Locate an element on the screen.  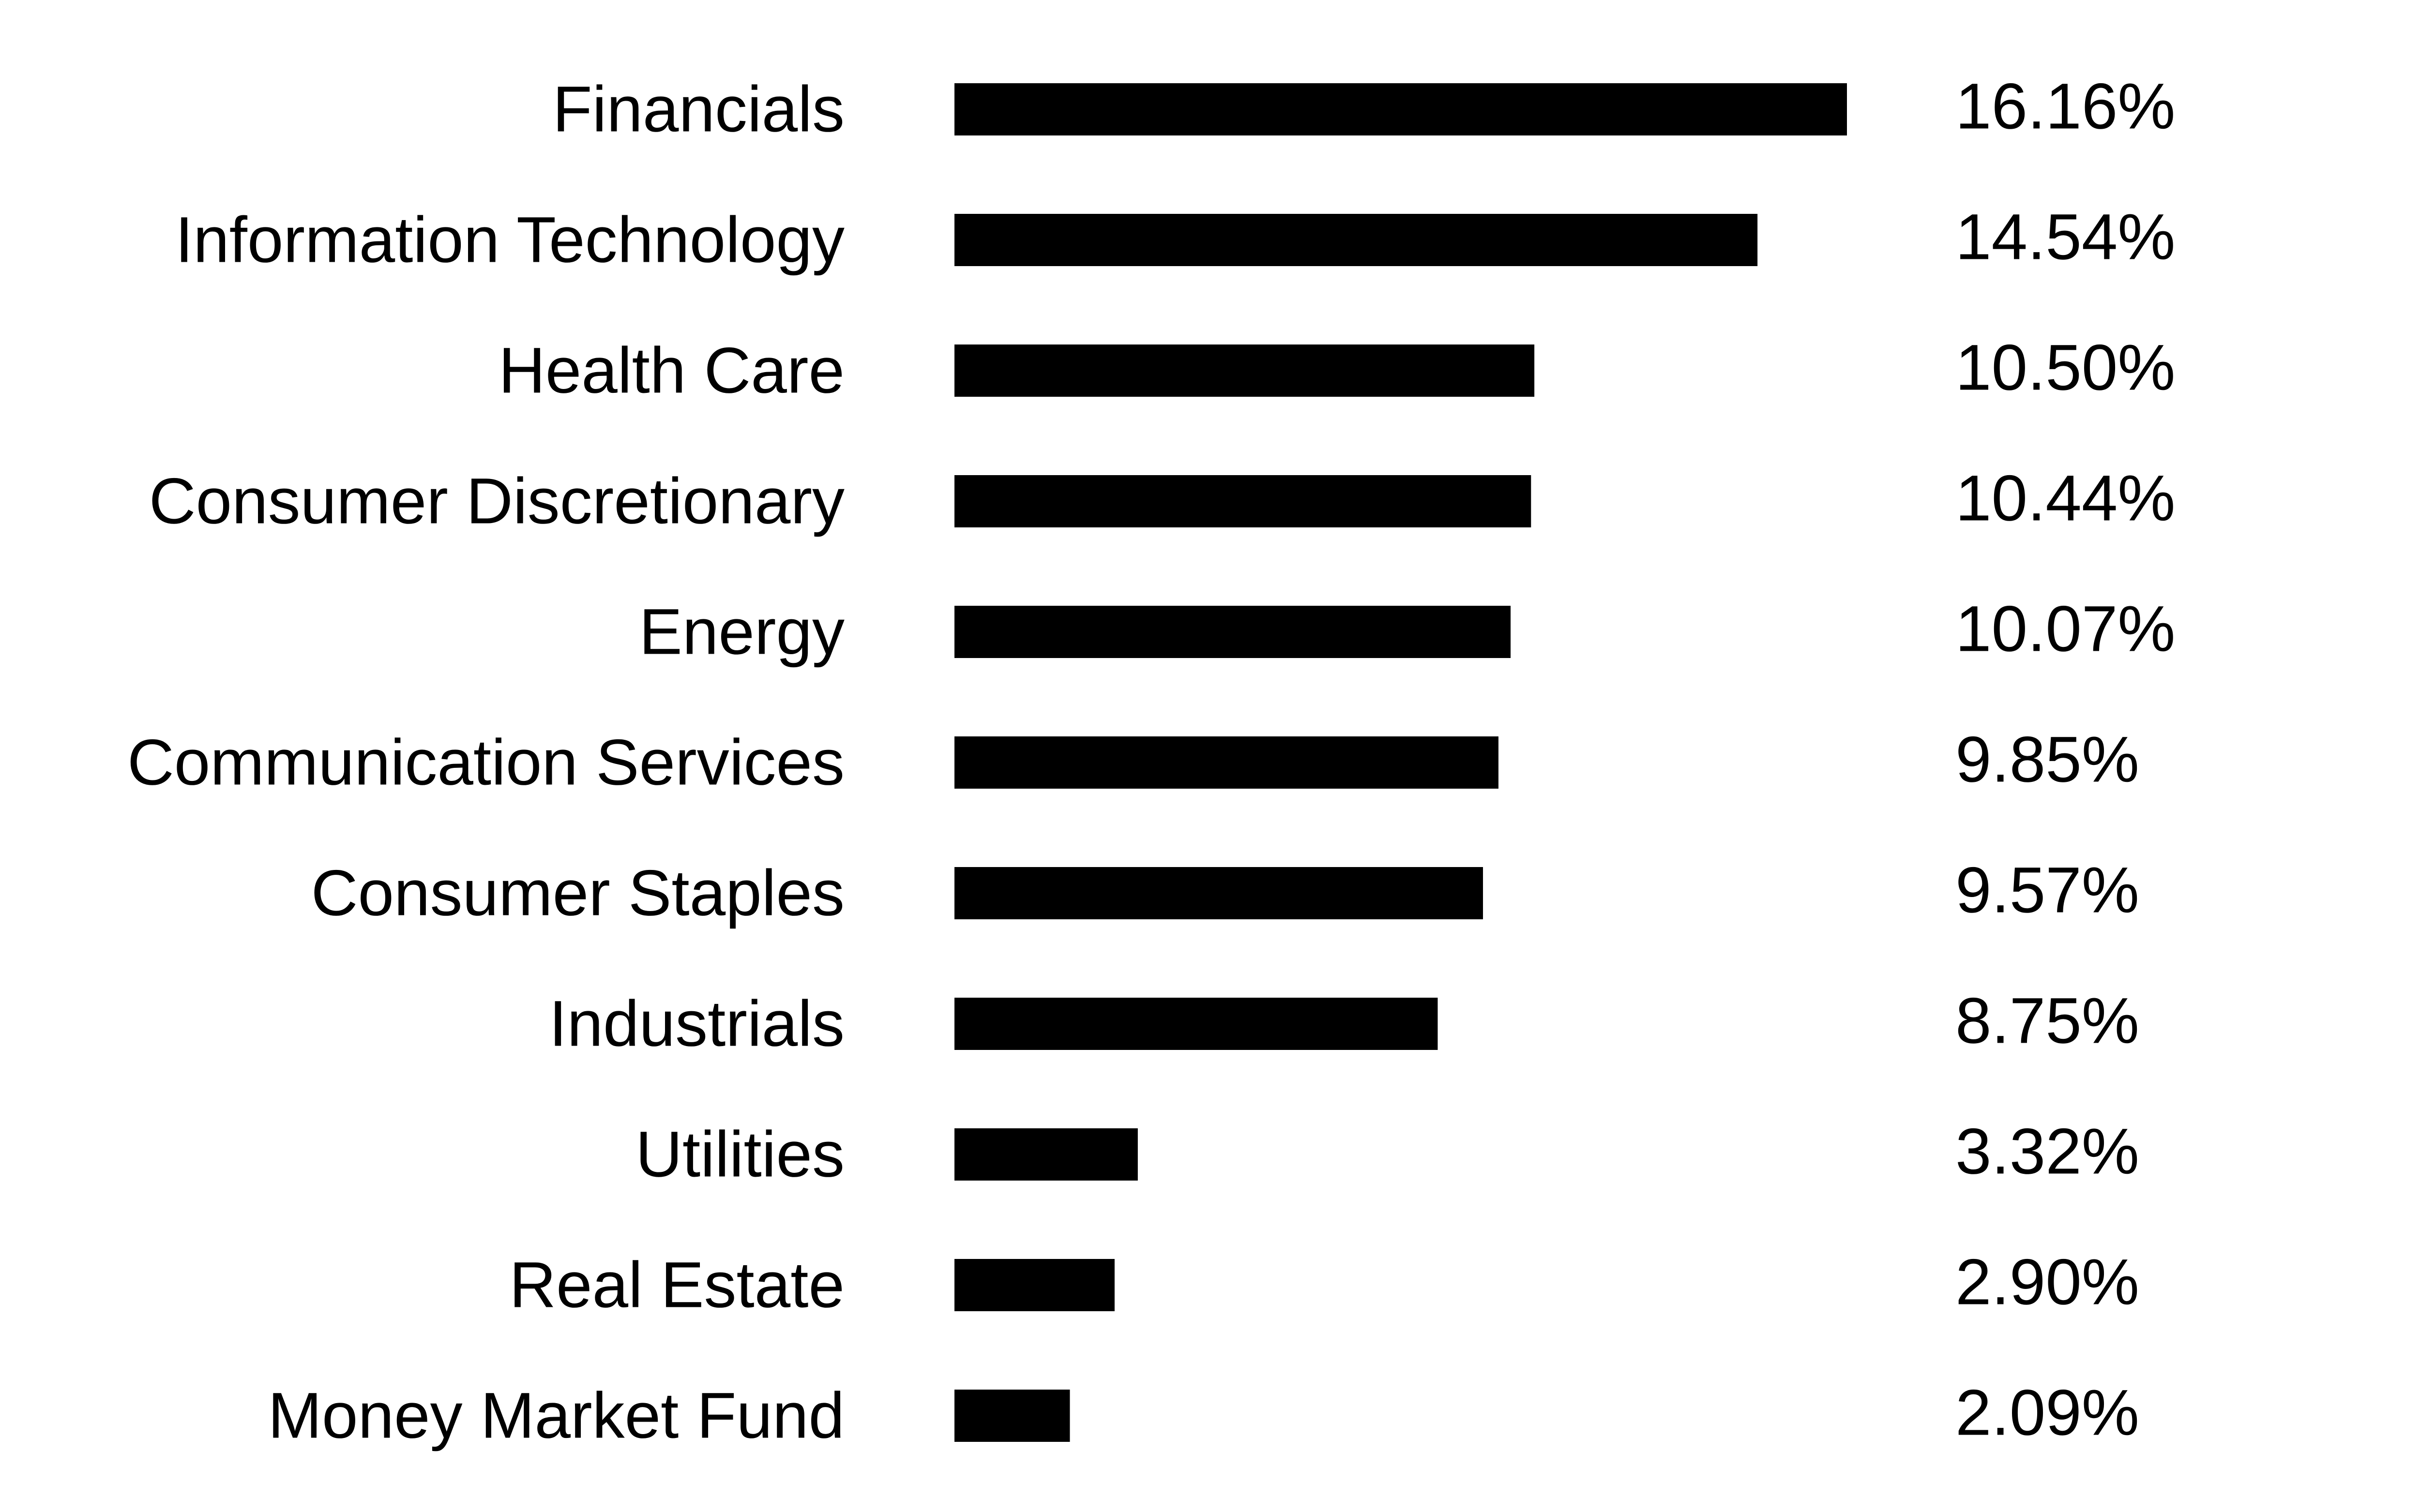
bar-communication-services is located at coordinates (1226, 762).